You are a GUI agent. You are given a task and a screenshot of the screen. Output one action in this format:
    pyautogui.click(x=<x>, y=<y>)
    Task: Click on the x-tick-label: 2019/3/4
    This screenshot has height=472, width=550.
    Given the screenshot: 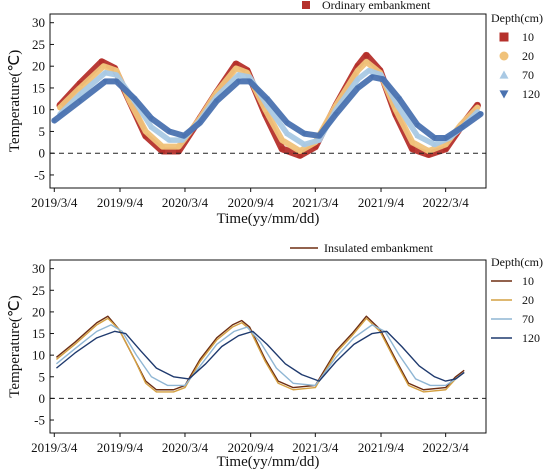 What is the action you would take?
    pyautogui.click(x=54, y=447)
    